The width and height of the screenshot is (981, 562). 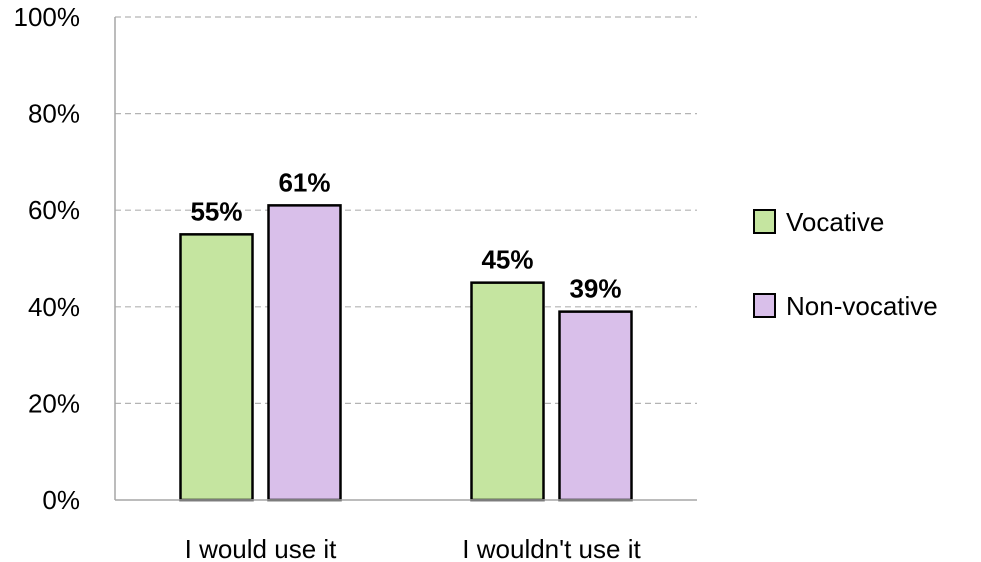 I want to click on y-tick-label: 20%, so click(x=54, y=403).